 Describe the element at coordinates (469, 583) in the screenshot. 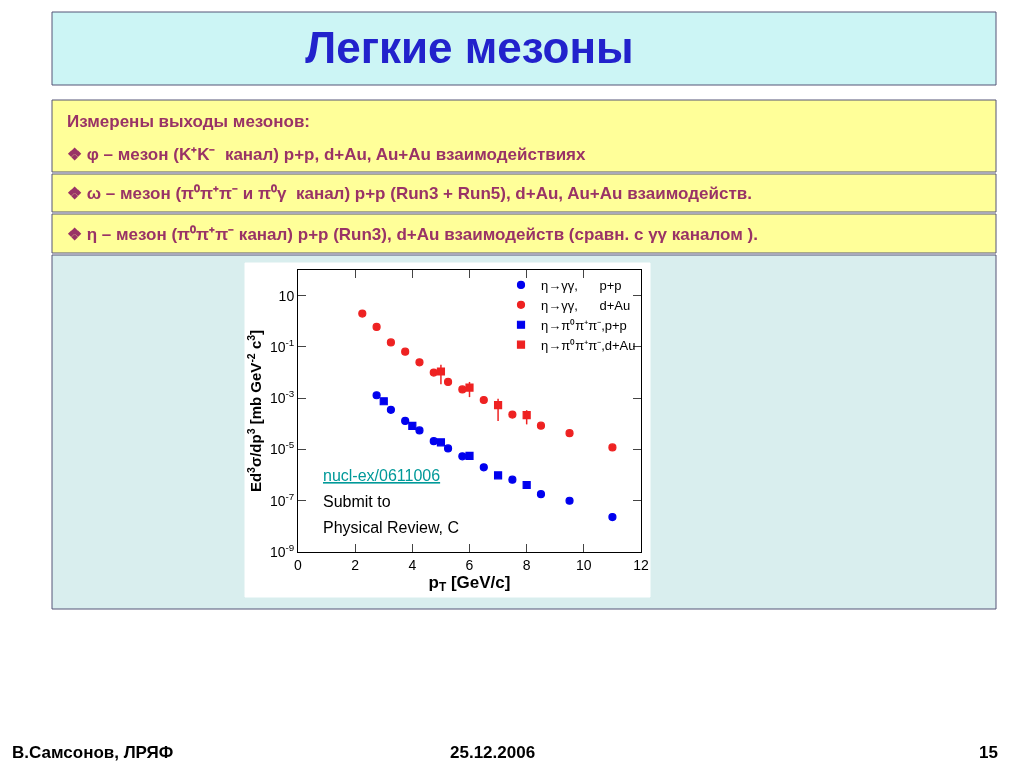

I see `x-axis-title: p$_{T}$ [GeV/c]` at that location.